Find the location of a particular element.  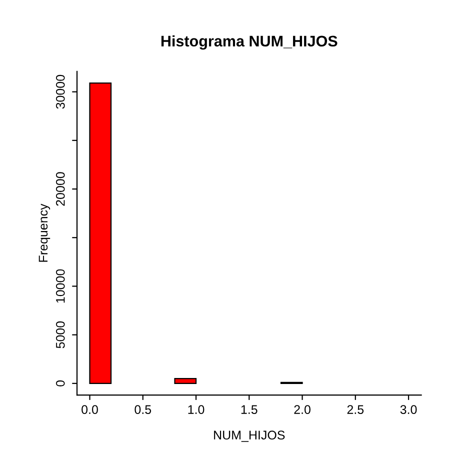

x-tick-label: 1.0 is located at coordinates (196, 409).